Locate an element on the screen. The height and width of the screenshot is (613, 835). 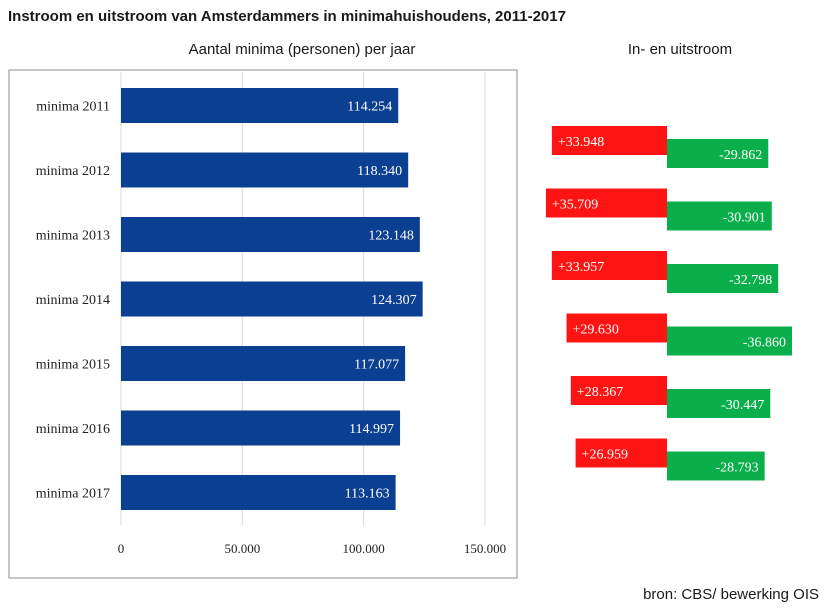
x-tick-label: 50.000 is located at coordinates (242, 548).